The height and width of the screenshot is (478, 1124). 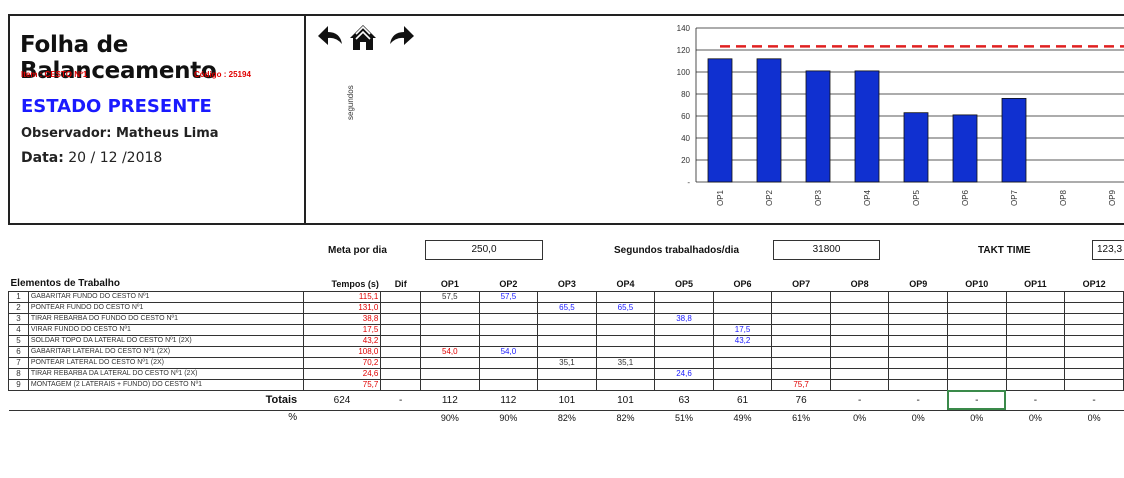 I want to click on tempo-cell: 43,2, so click(x=342, y=340).